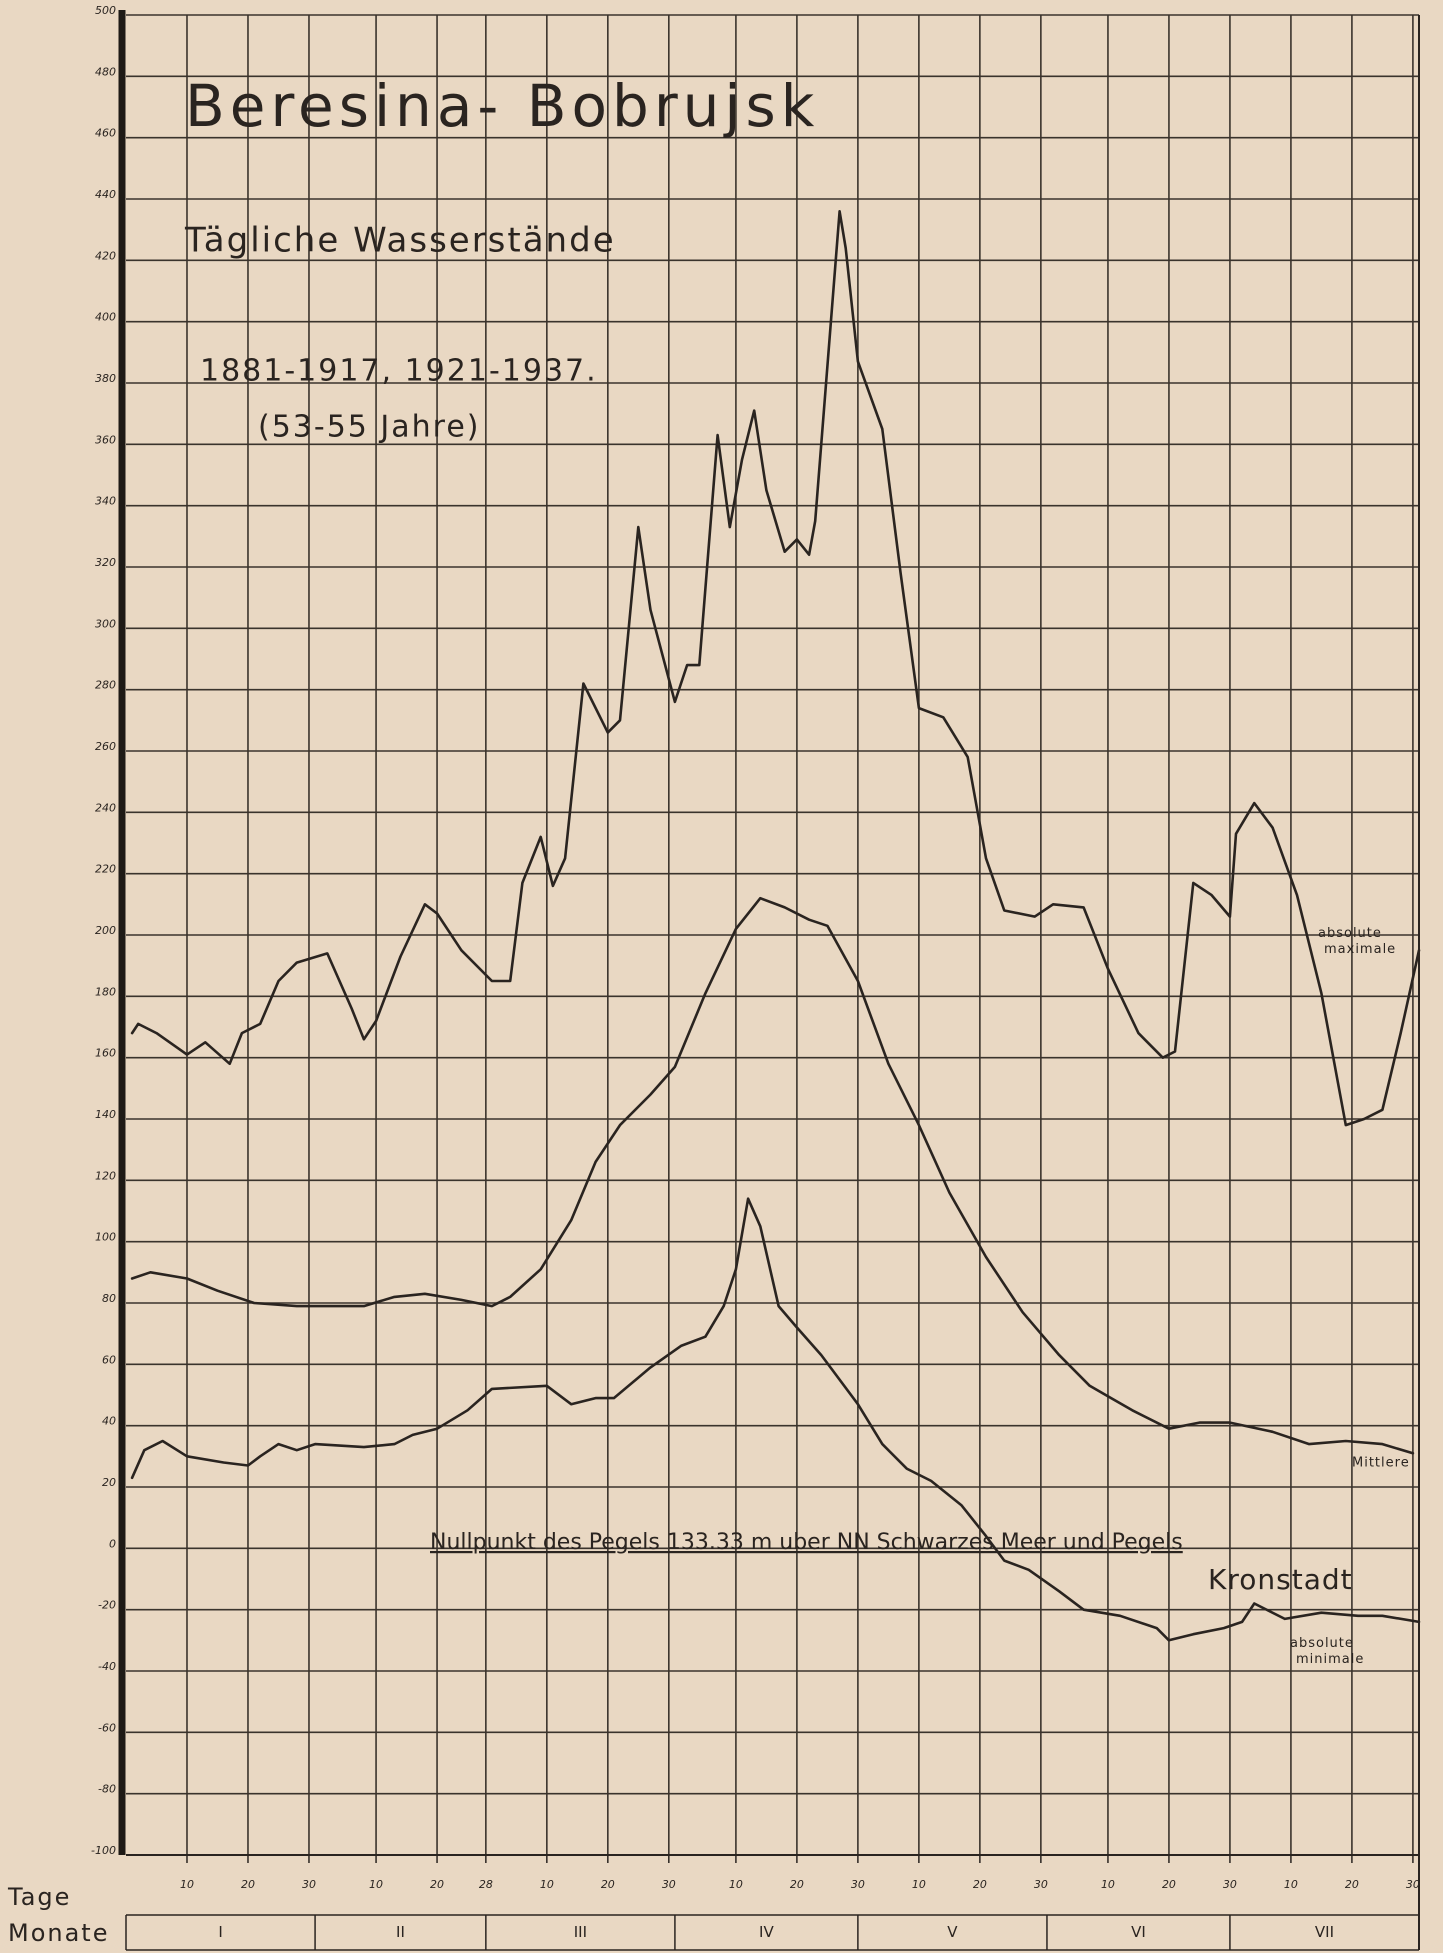  What do you see at coordinates (39, 1897) in the screenshot?
I see `x-axis-label: Tage` at bounding box center [39, 1897].